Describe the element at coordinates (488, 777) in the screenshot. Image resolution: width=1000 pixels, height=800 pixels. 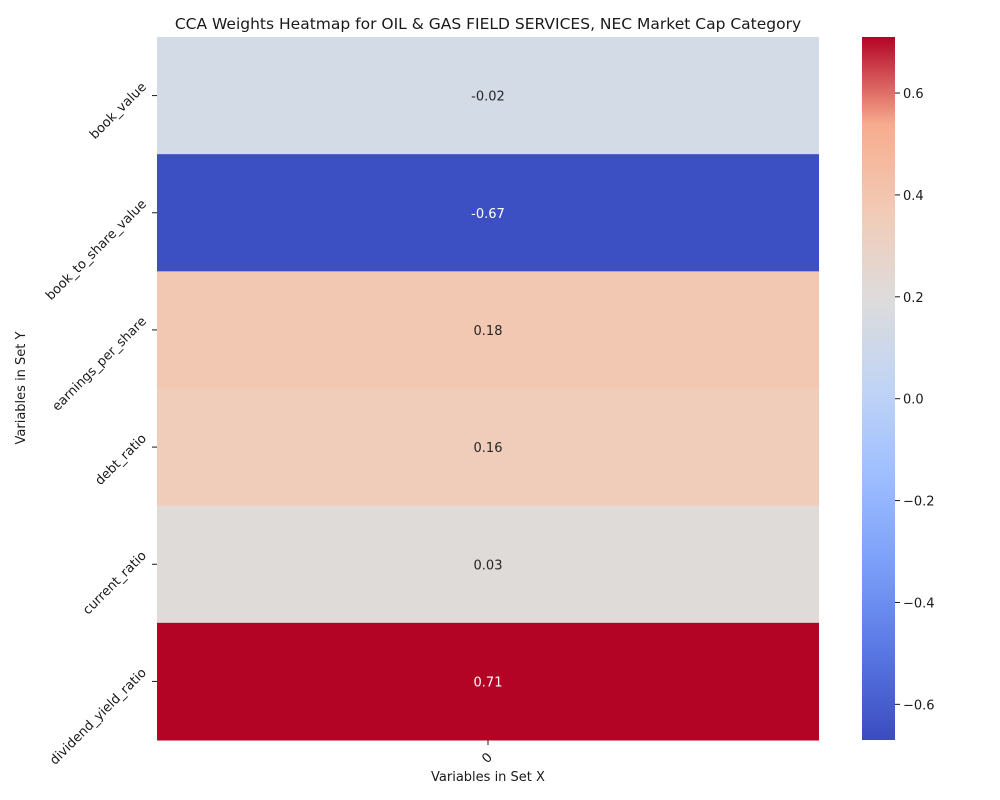
I see `x-axis-label: Variables in Set X` at that location.